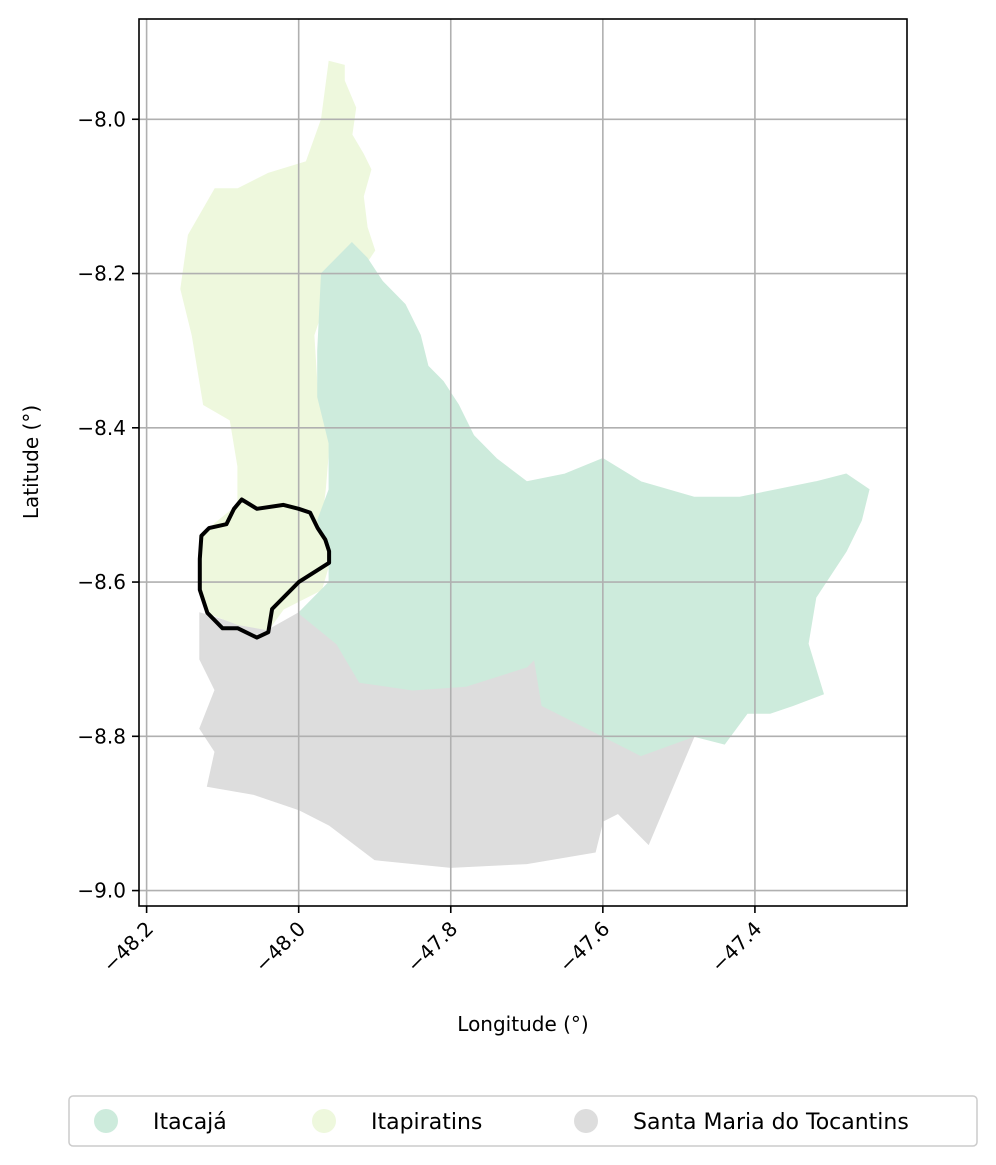  Describe the element at coordinates (190, 1122) in the screenshot. I see `legend-label-itacaja: Itacajá` at that location.